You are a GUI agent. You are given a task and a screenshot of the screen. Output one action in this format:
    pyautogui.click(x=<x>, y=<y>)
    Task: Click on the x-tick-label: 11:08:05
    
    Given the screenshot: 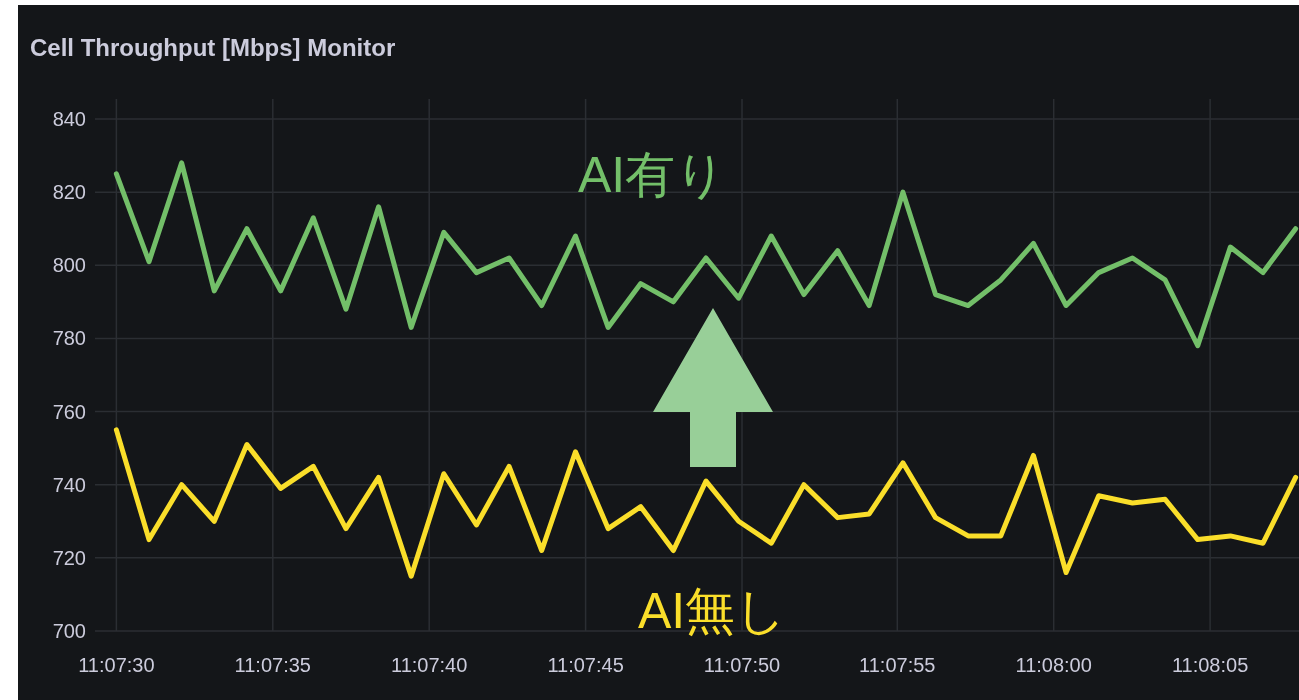 What is the action you would take?
    pyautogui.click(x=1210, y=665)
    